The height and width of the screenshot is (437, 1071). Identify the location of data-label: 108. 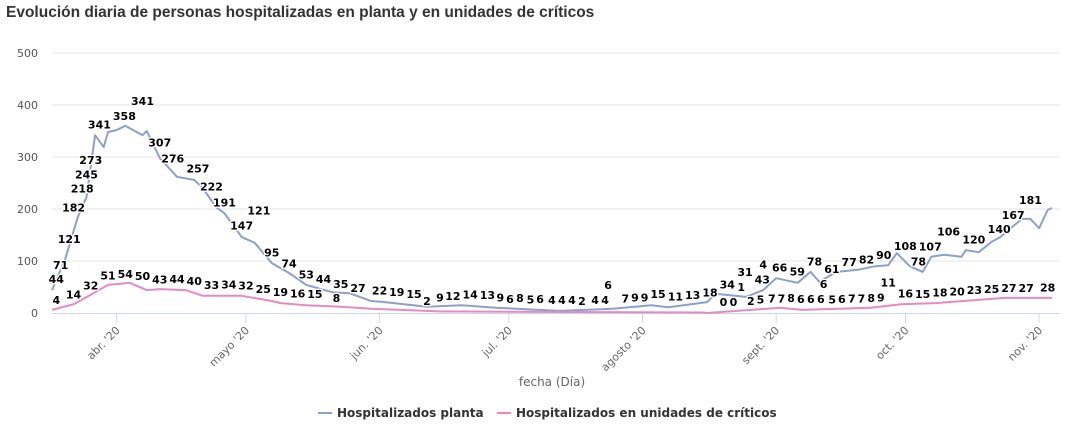
(905, 246).